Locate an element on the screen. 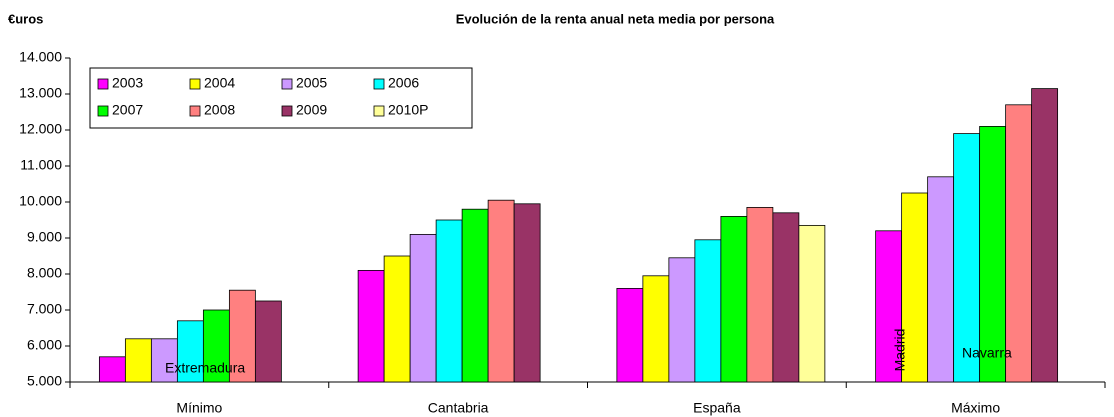 The width and height of the screenshot is (1114, 417). y-tick-label: 12.000 is located at coordinates (40, 129).